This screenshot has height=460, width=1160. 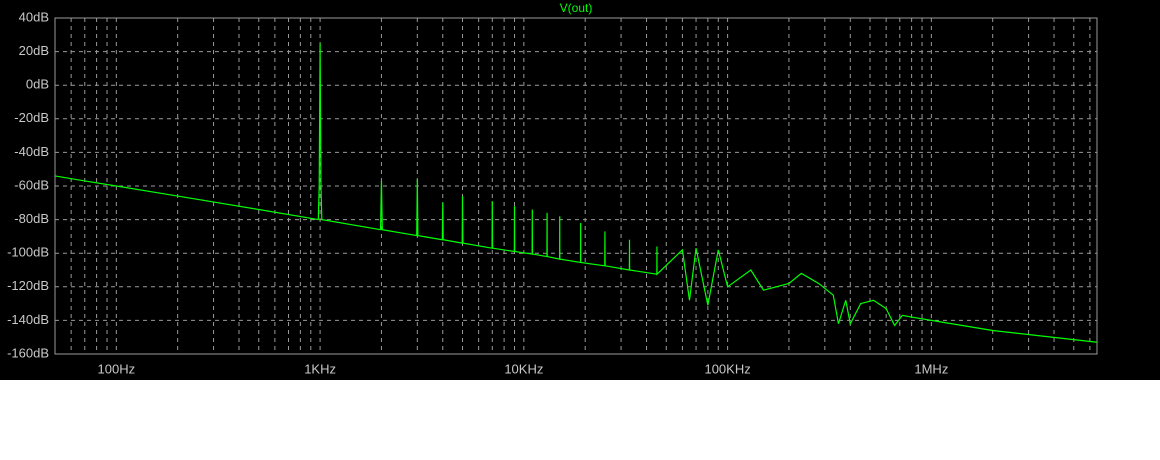 What do you see at coordinates (34, 50) in the screenshot?
I see `y-tick-label: 20dB` at bounding box center [34, 50].